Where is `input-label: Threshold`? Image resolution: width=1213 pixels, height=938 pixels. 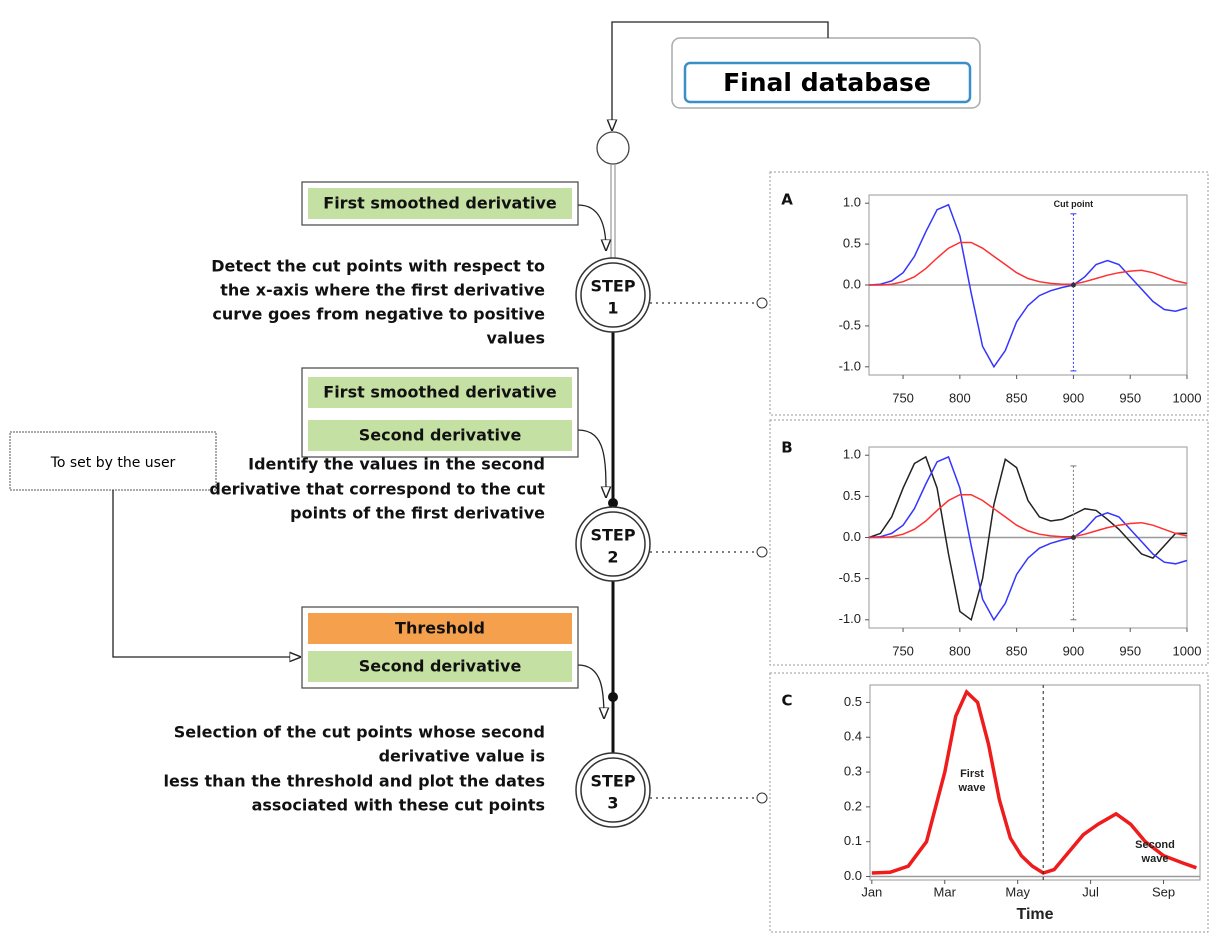 input-label: Threshold is located at coordinates (440, 628).